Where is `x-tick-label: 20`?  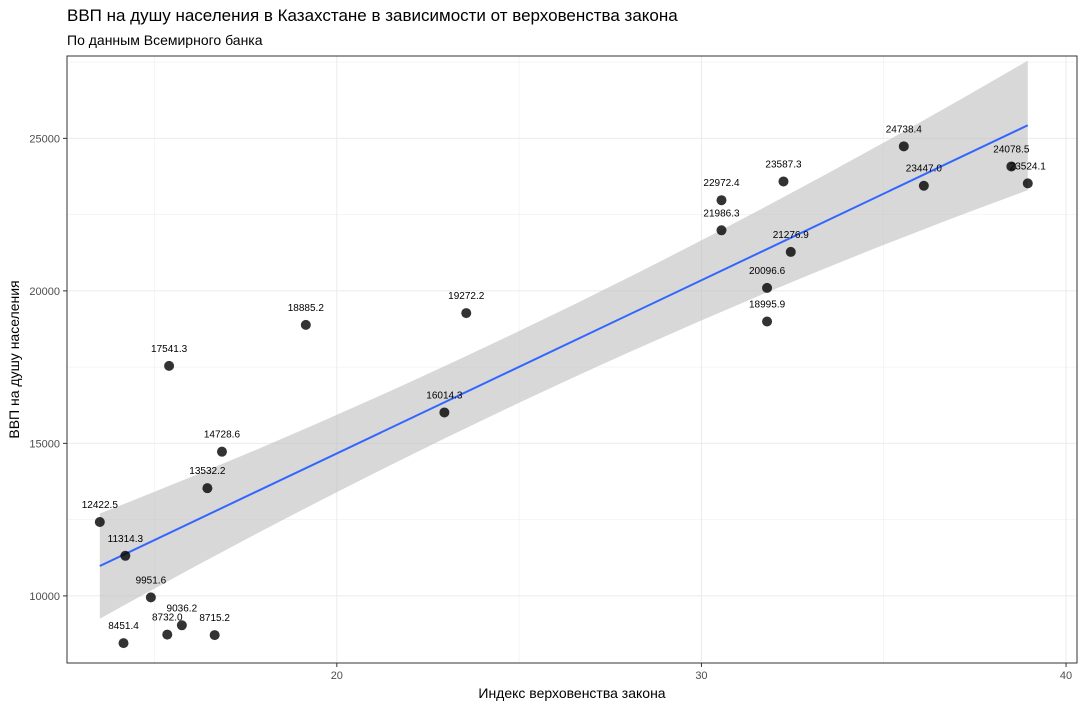 x-tick-label: 20 is located at coordinates (337, 676).